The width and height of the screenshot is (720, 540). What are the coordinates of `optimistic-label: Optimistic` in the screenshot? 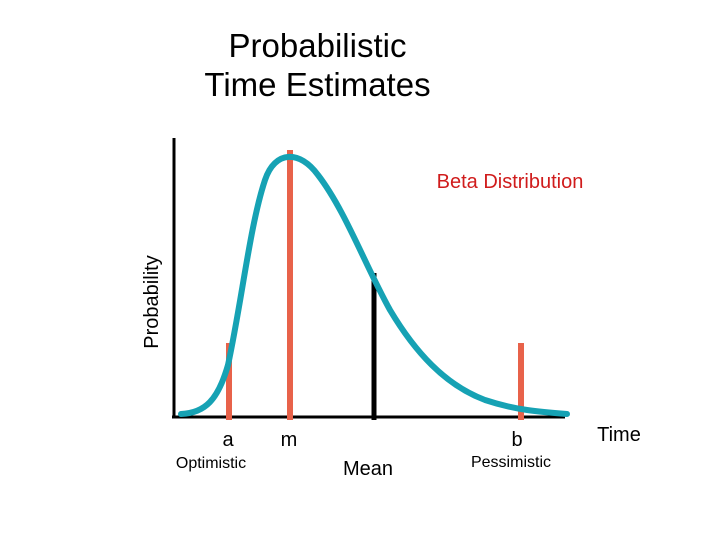 It's located at (211, 463).